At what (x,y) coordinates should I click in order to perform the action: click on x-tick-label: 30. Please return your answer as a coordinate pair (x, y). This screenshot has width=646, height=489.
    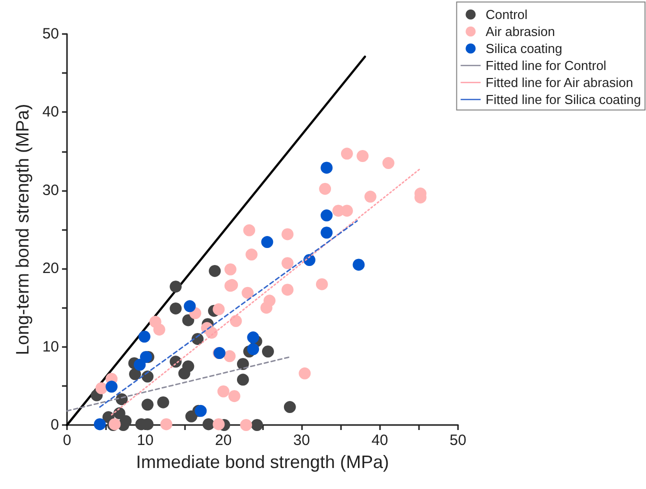
    Looking at the image, I should click on (301, 440).